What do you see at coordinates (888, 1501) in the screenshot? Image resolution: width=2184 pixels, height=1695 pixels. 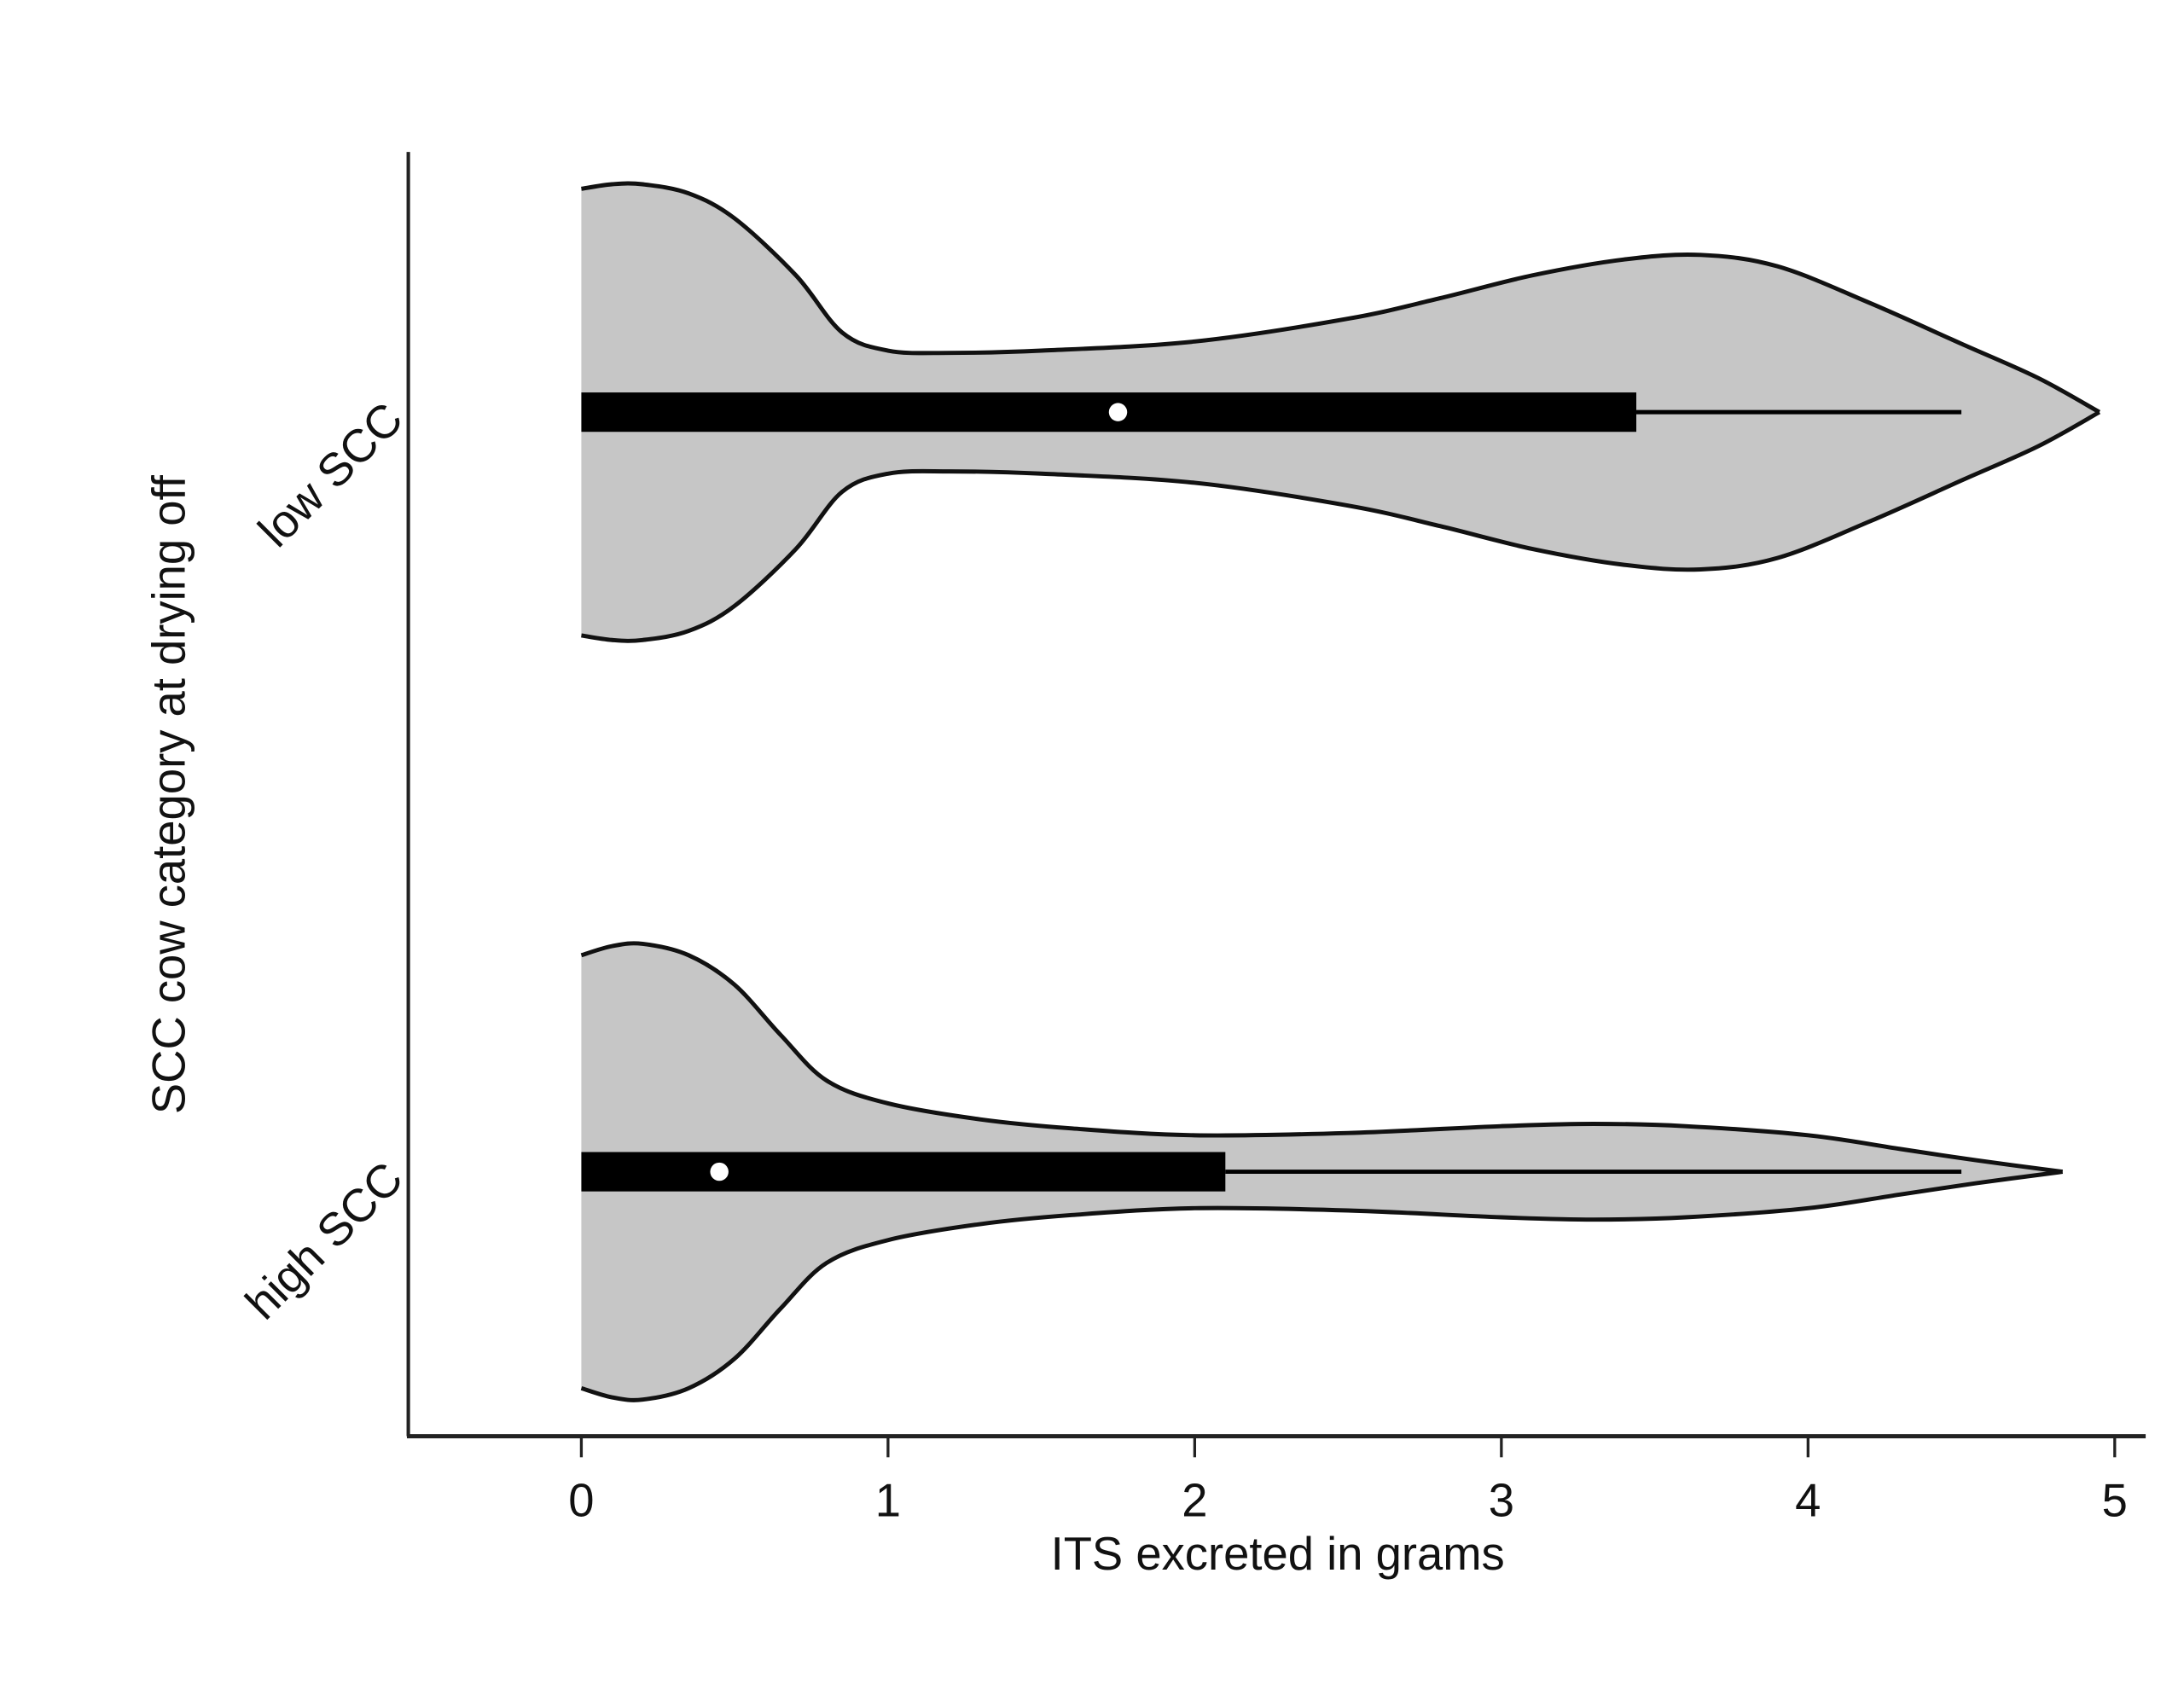 I see `x-tick-label: 1` at bounding box center [888, 1501].